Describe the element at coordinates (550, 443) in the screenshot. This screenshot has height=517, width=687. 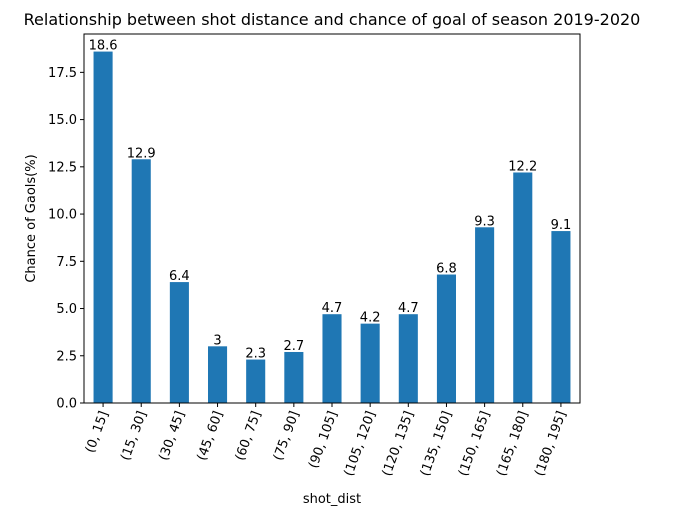
I see `x-tick-label: (180, 195]` at that location.